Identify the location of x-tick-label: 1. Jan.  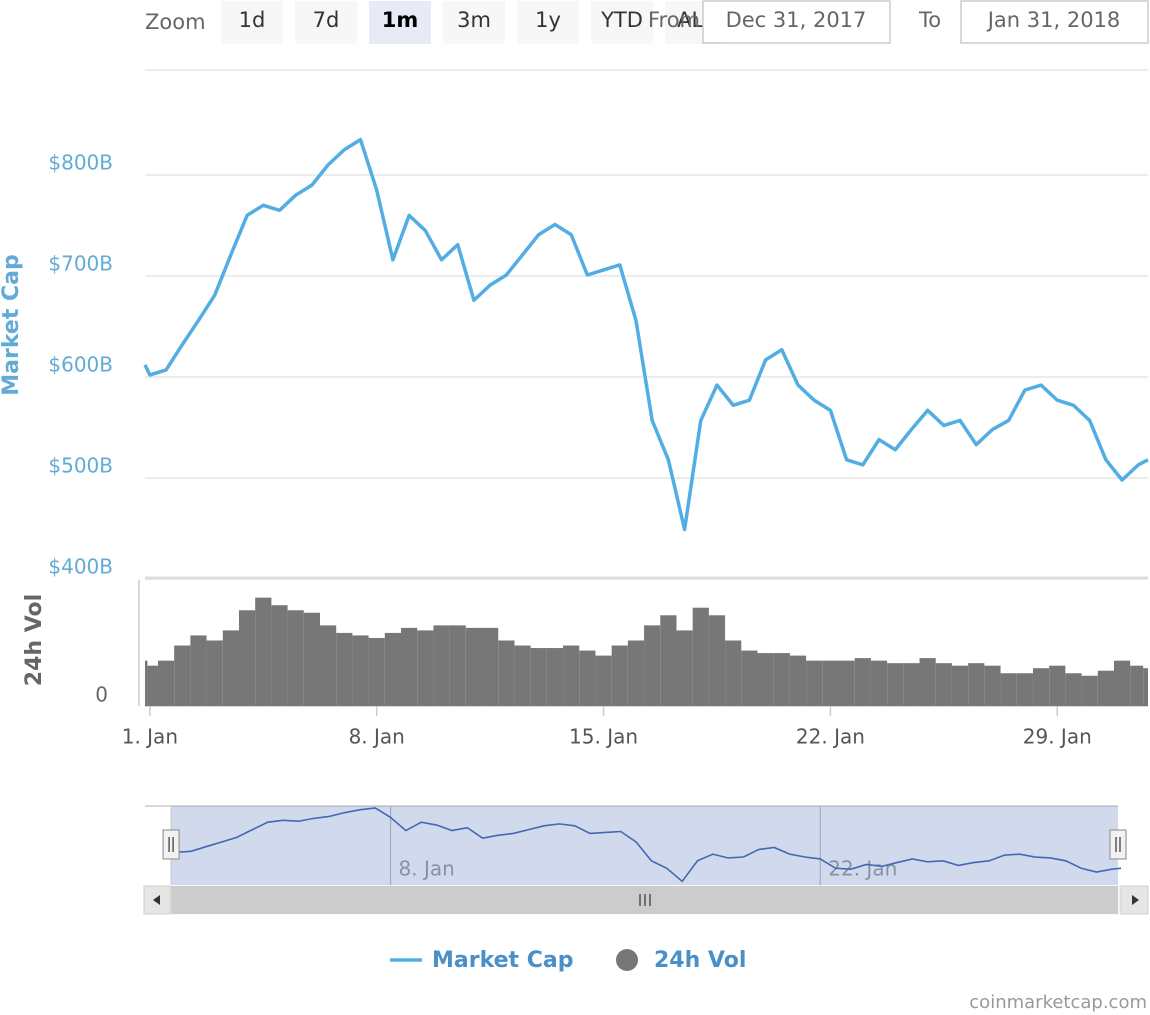
(150, 737).